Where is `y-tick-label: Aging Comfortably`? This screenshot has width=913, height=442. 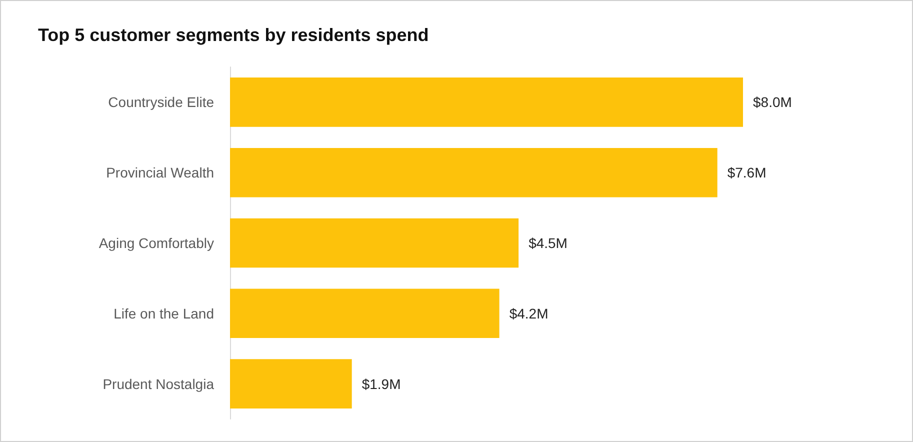
y-tick-label: Aging Comfortably is located at coordinates (156, 243).